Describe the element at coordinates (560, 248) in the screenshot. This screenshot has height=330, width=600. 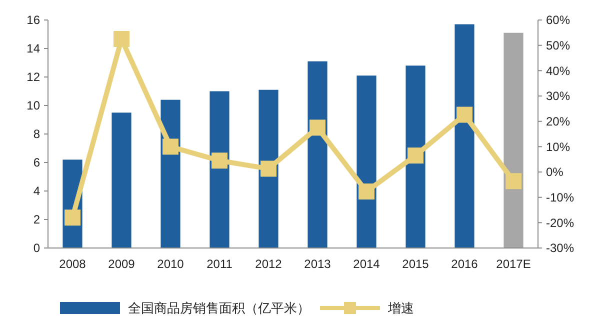
I see `y2-tick-label: -30%` at that location.